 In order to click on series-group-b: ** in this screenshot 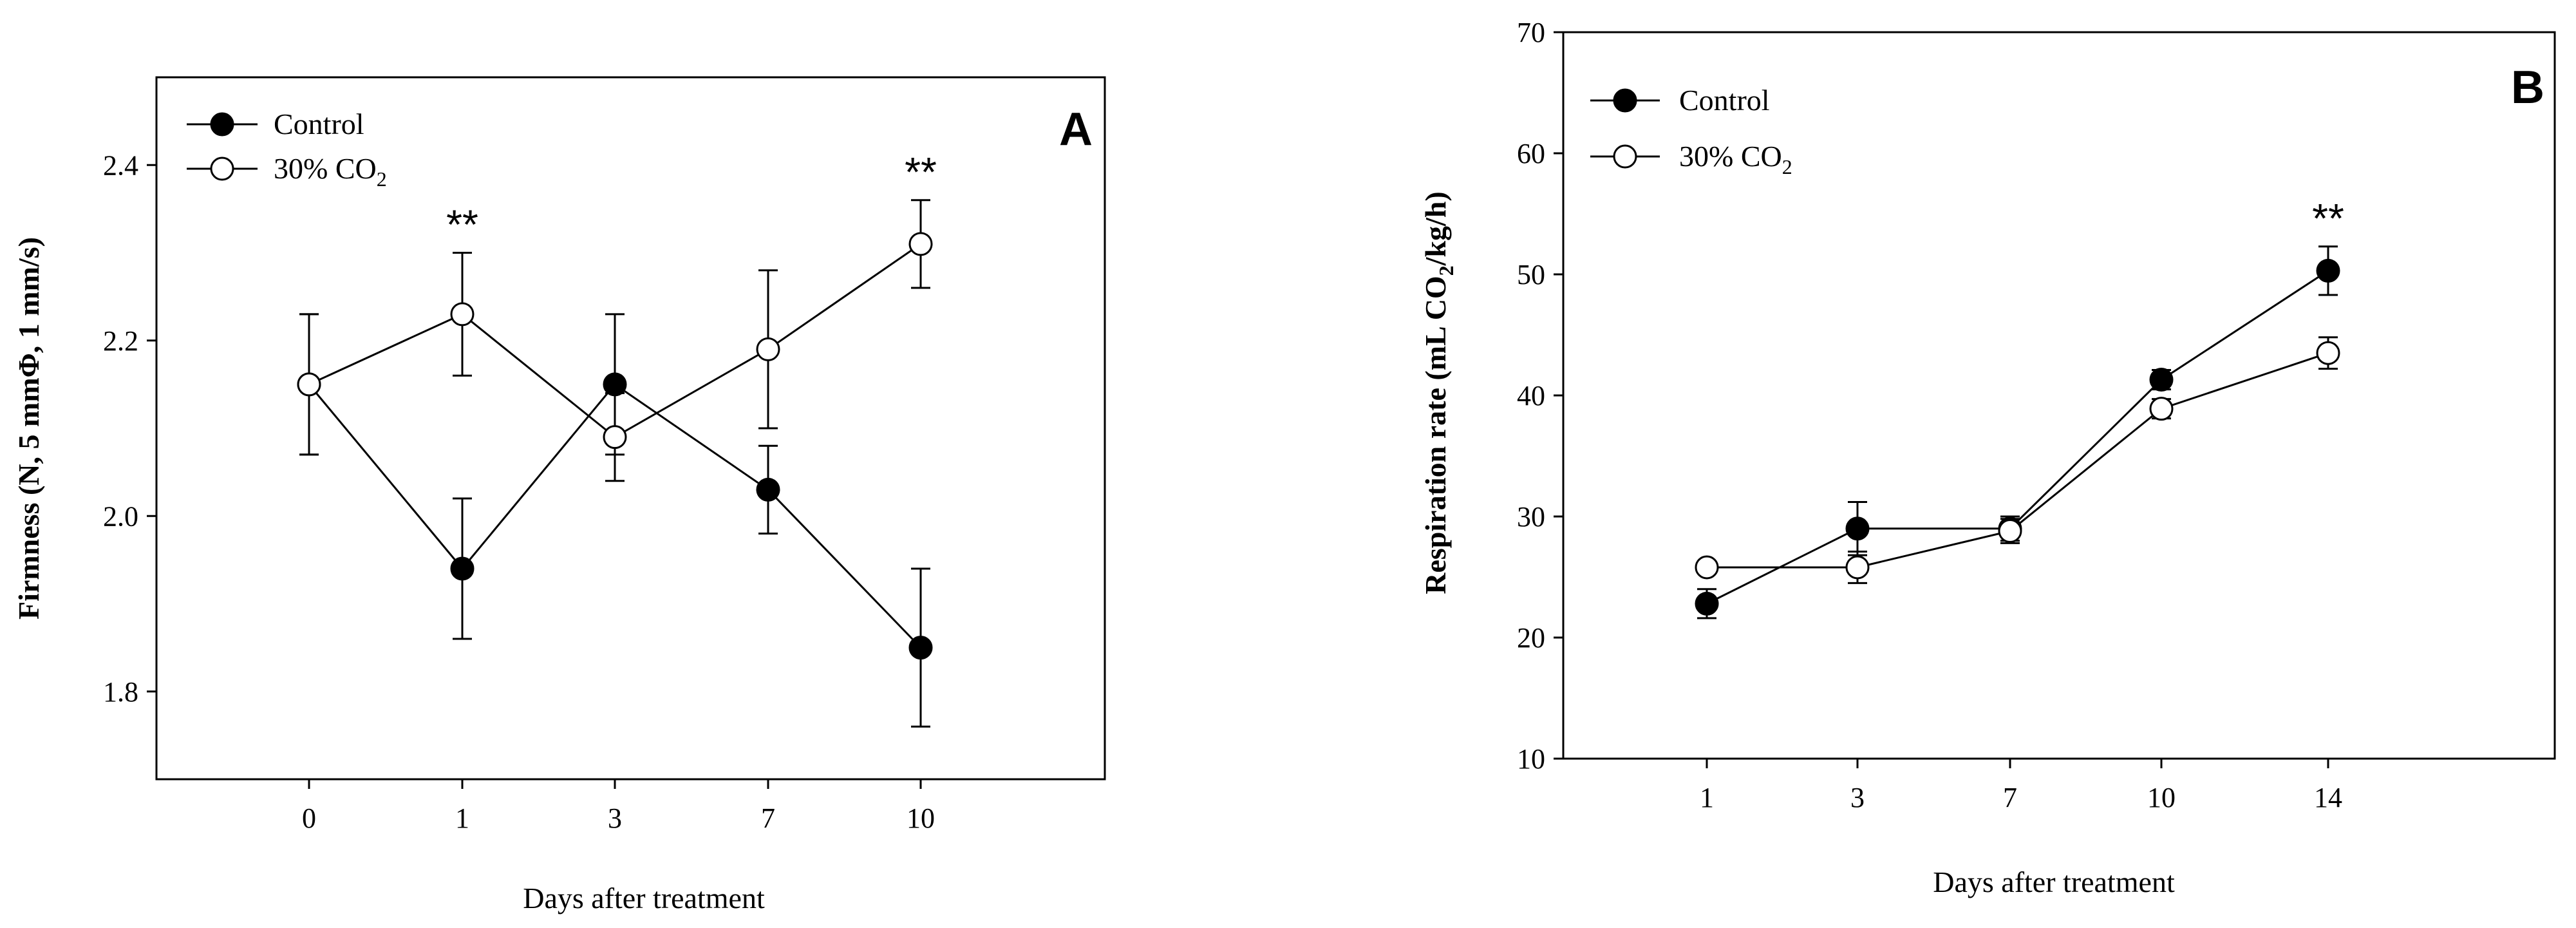, I will do `click(2019, 407)`.